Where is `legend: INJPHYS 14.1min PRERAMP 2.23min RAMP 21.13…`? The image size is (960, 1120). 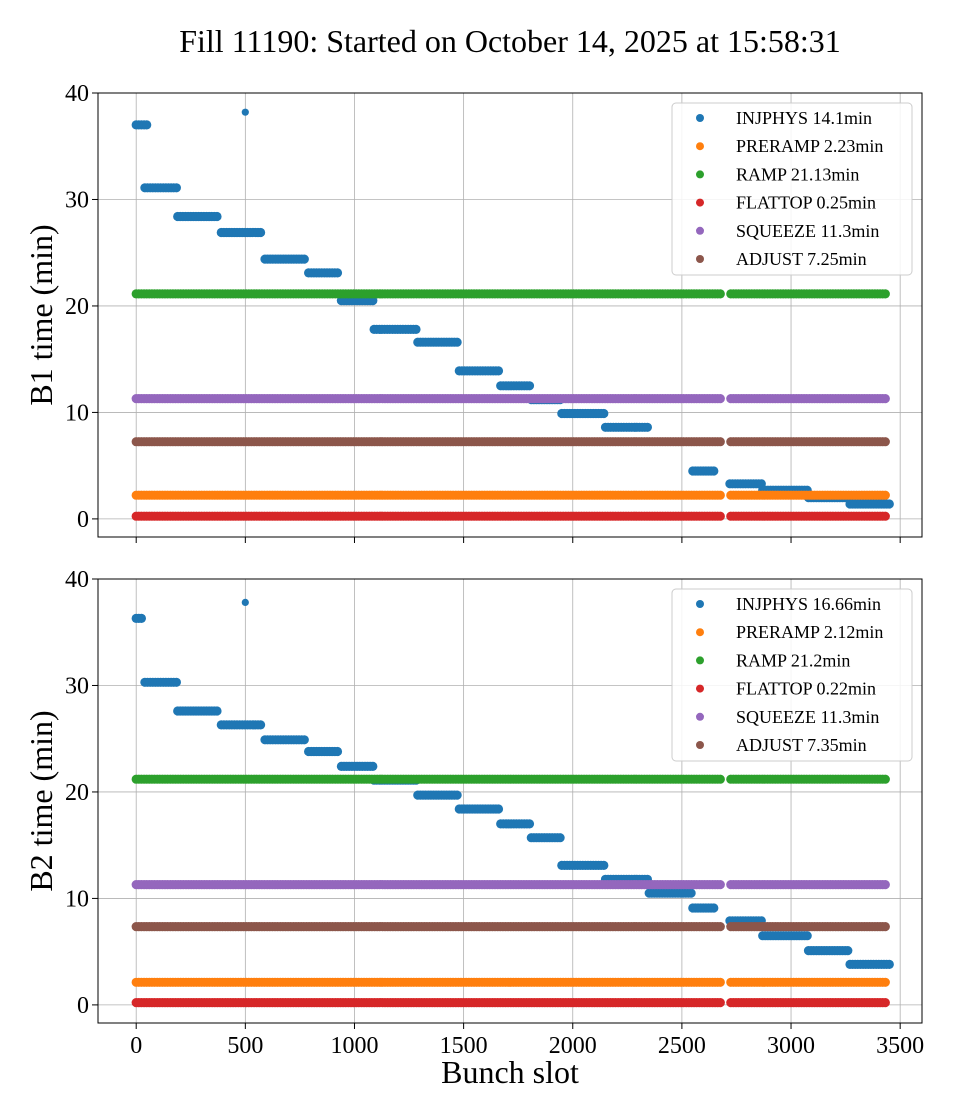
legend: INJPHYS 14.1min PRERAMP 2.23min RAMP 21.13… is located at coordinates (792, 189).